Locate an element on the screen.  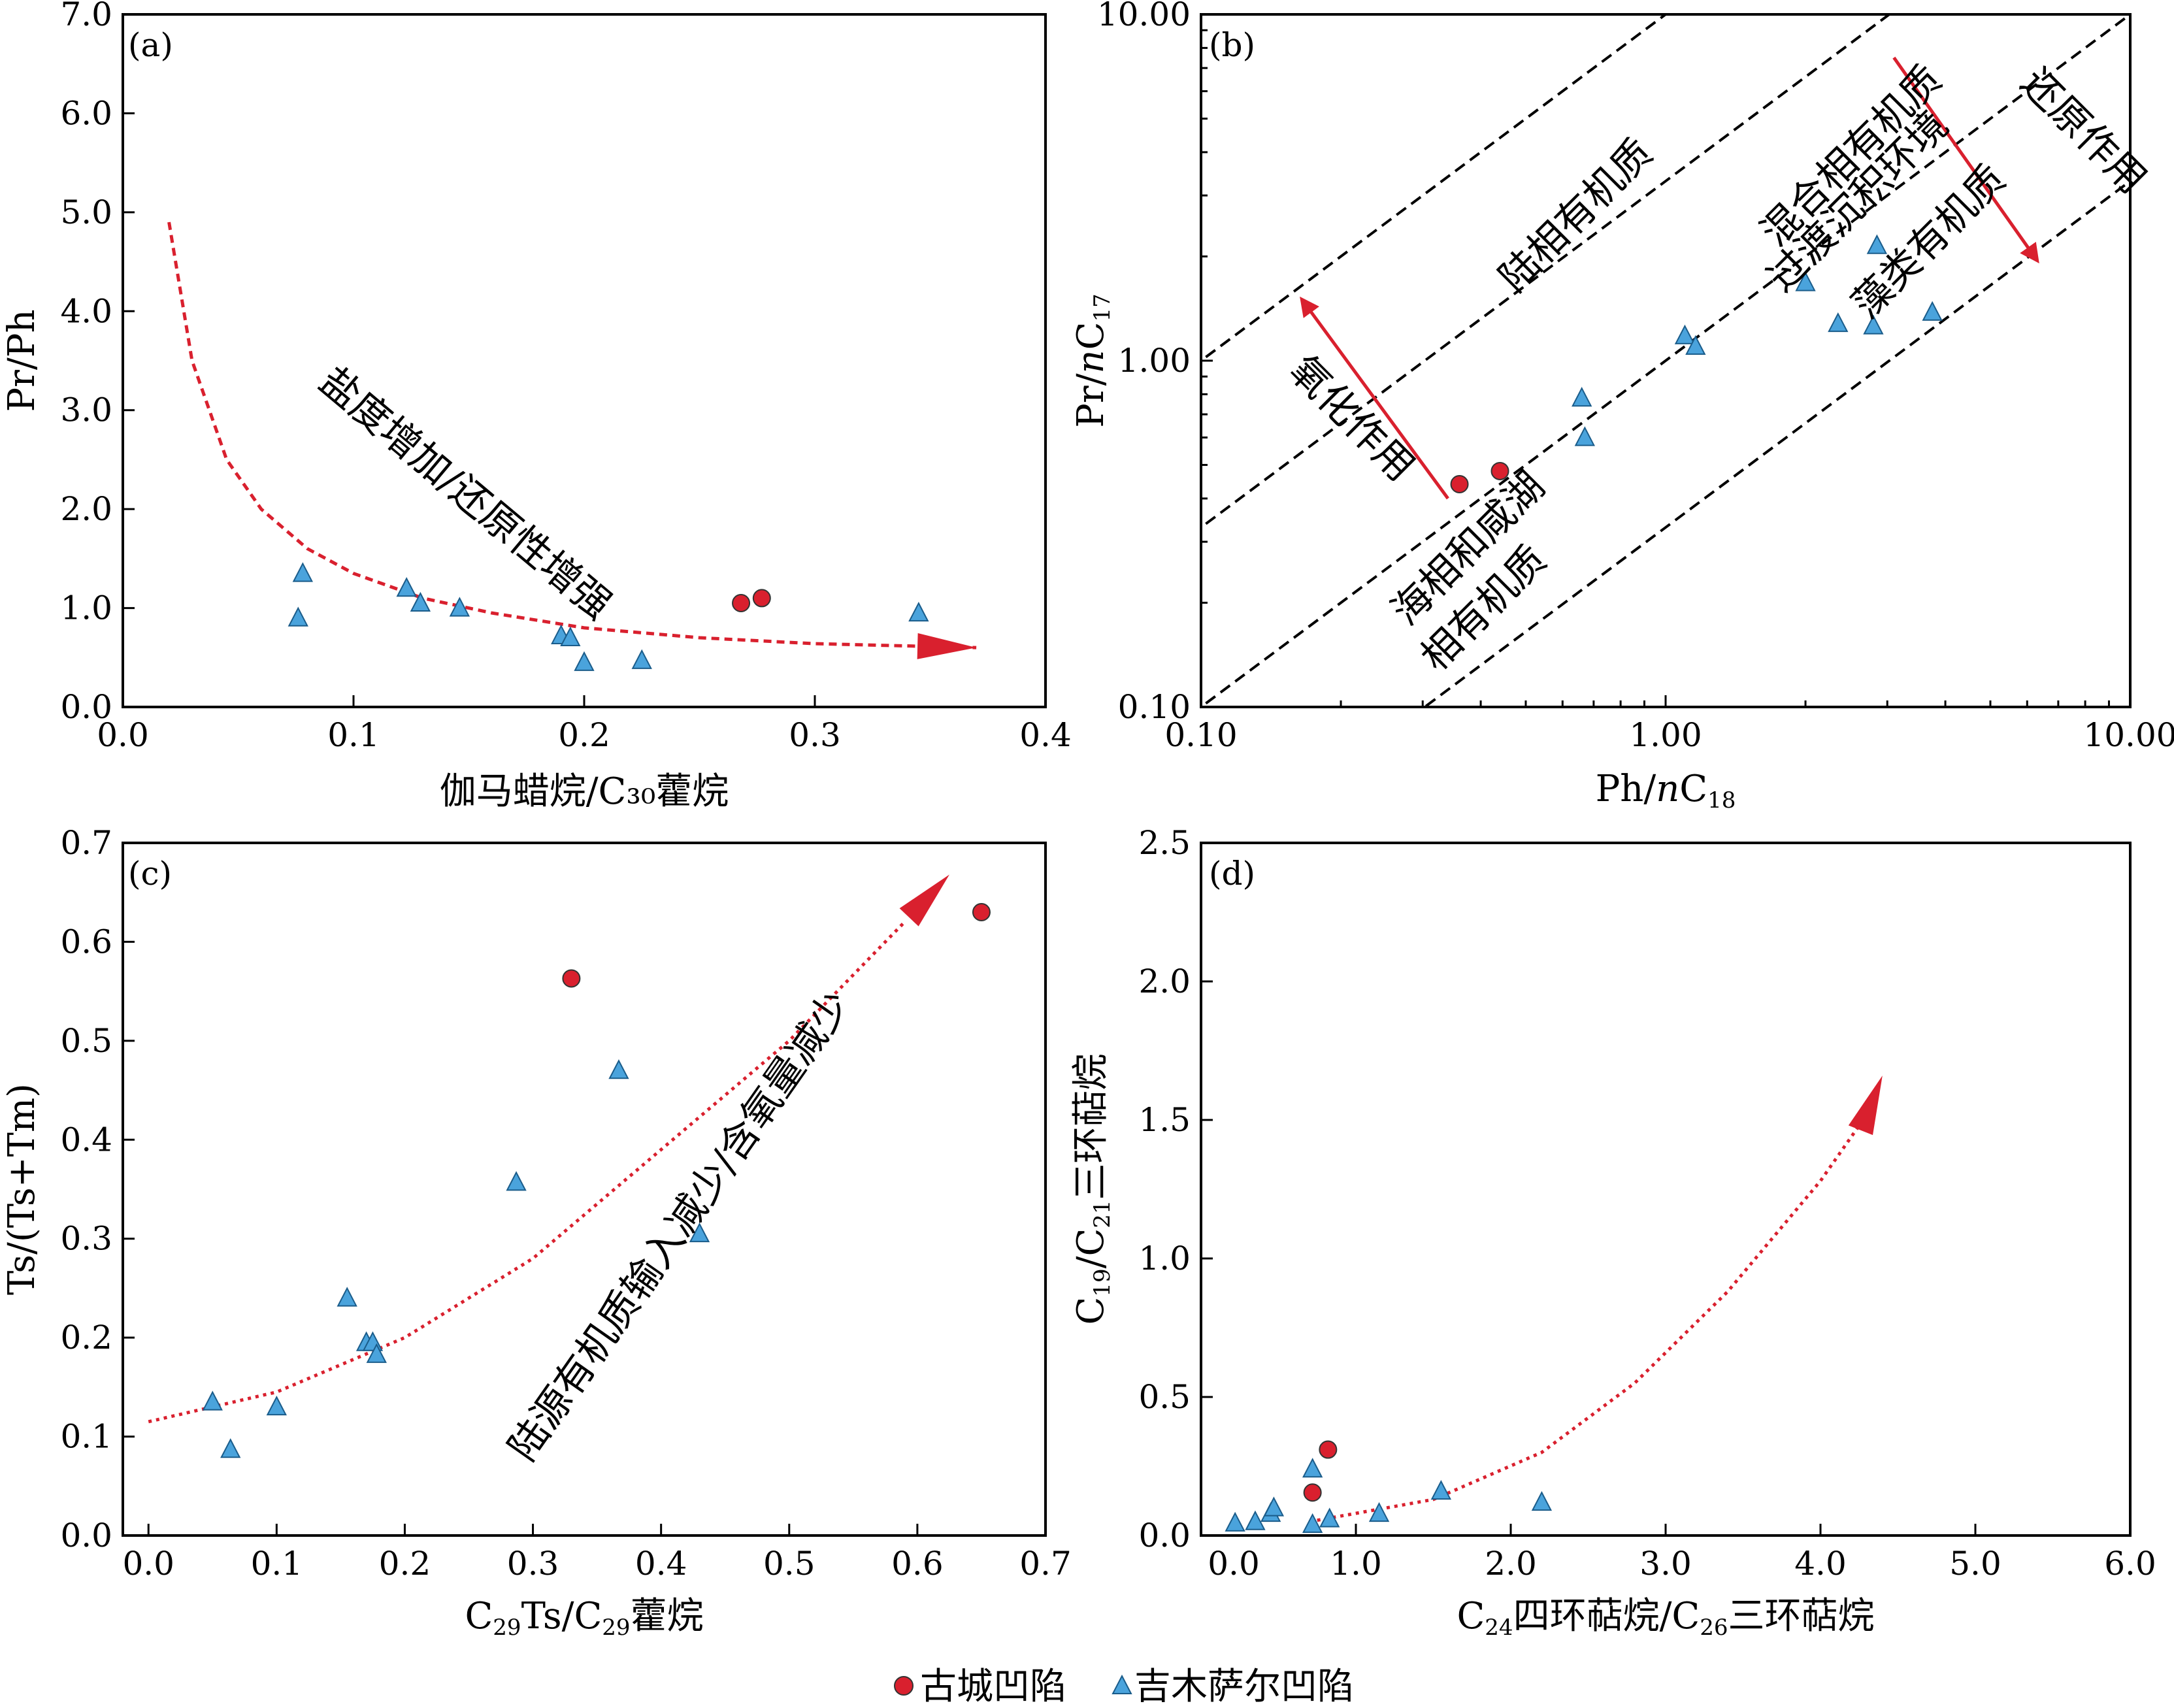
legend: 古城凹陷 吉木萨尔凹陷 is located at coordinates (1124, 1687).